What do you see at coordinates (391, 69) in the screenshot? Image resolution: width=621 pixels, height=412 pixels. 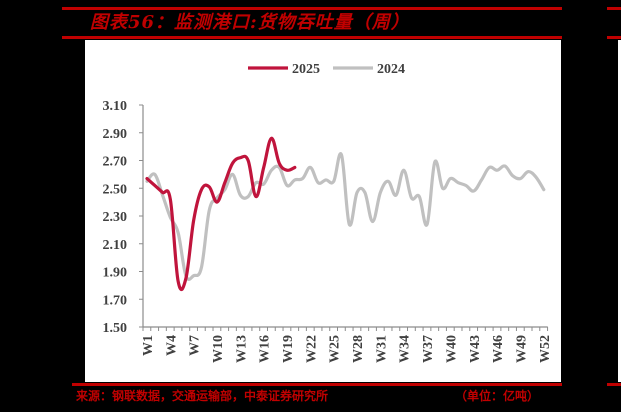 I see `legend-label-2024: 2024` at bounding box center [391, 69].